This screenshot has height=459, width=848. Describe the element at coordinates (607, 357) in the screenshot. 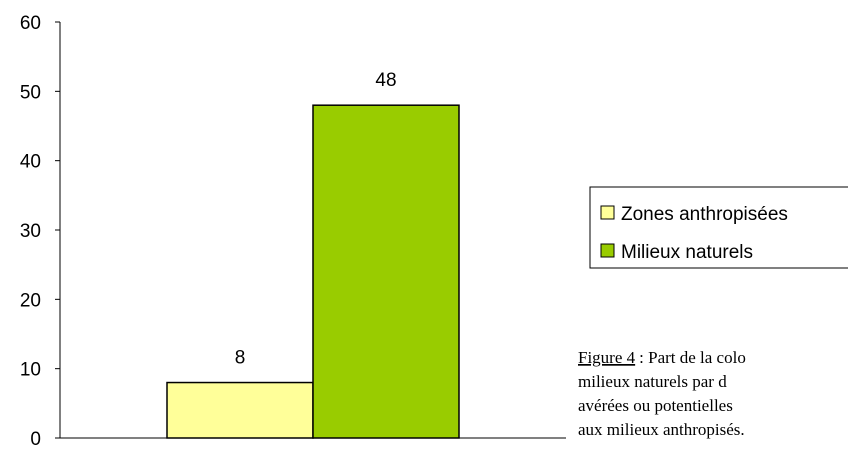

I see `caption-label: Figure 4` at that location.